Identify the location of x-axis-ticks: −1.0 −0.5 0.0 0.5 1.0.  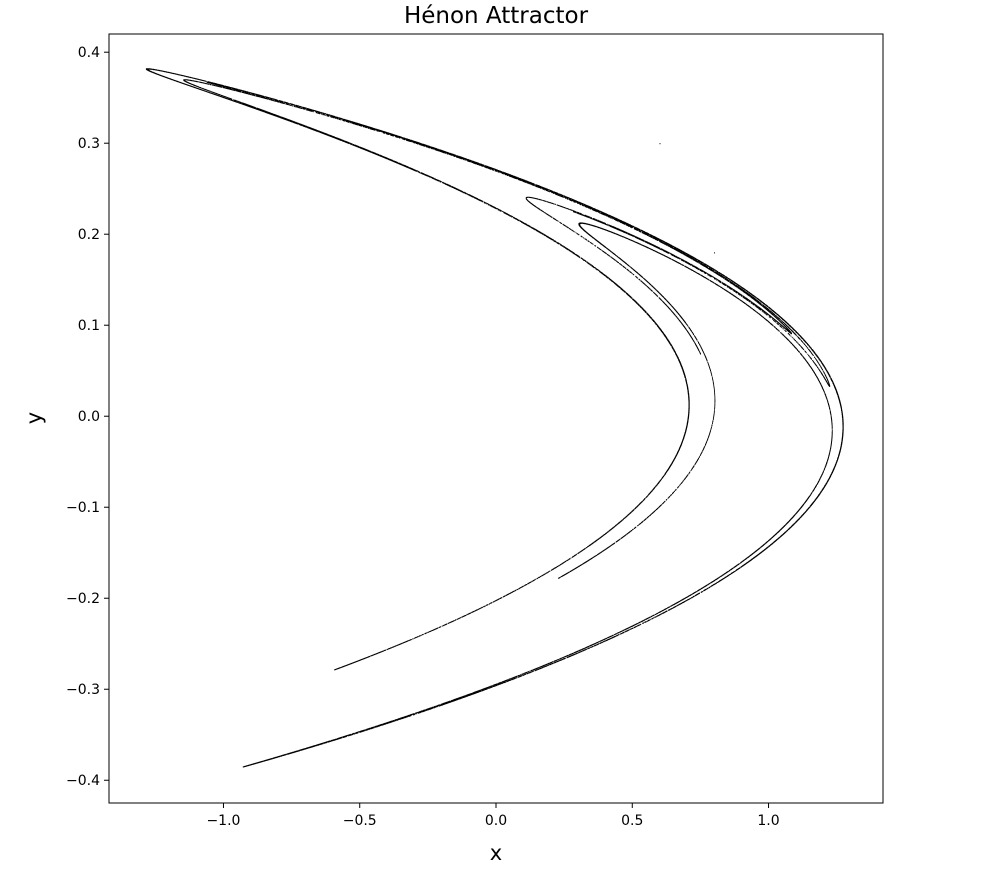
(493, 816).